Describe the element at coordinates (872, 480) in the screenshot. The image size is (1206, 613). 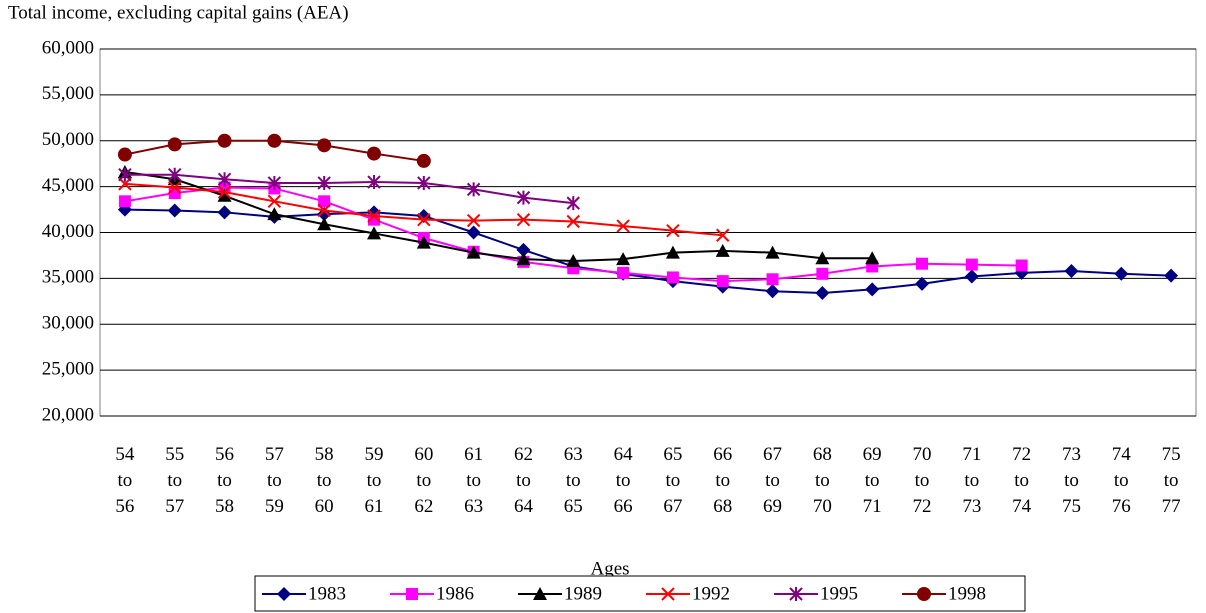
I see `x-tick-label: 69 to 71` at that location.